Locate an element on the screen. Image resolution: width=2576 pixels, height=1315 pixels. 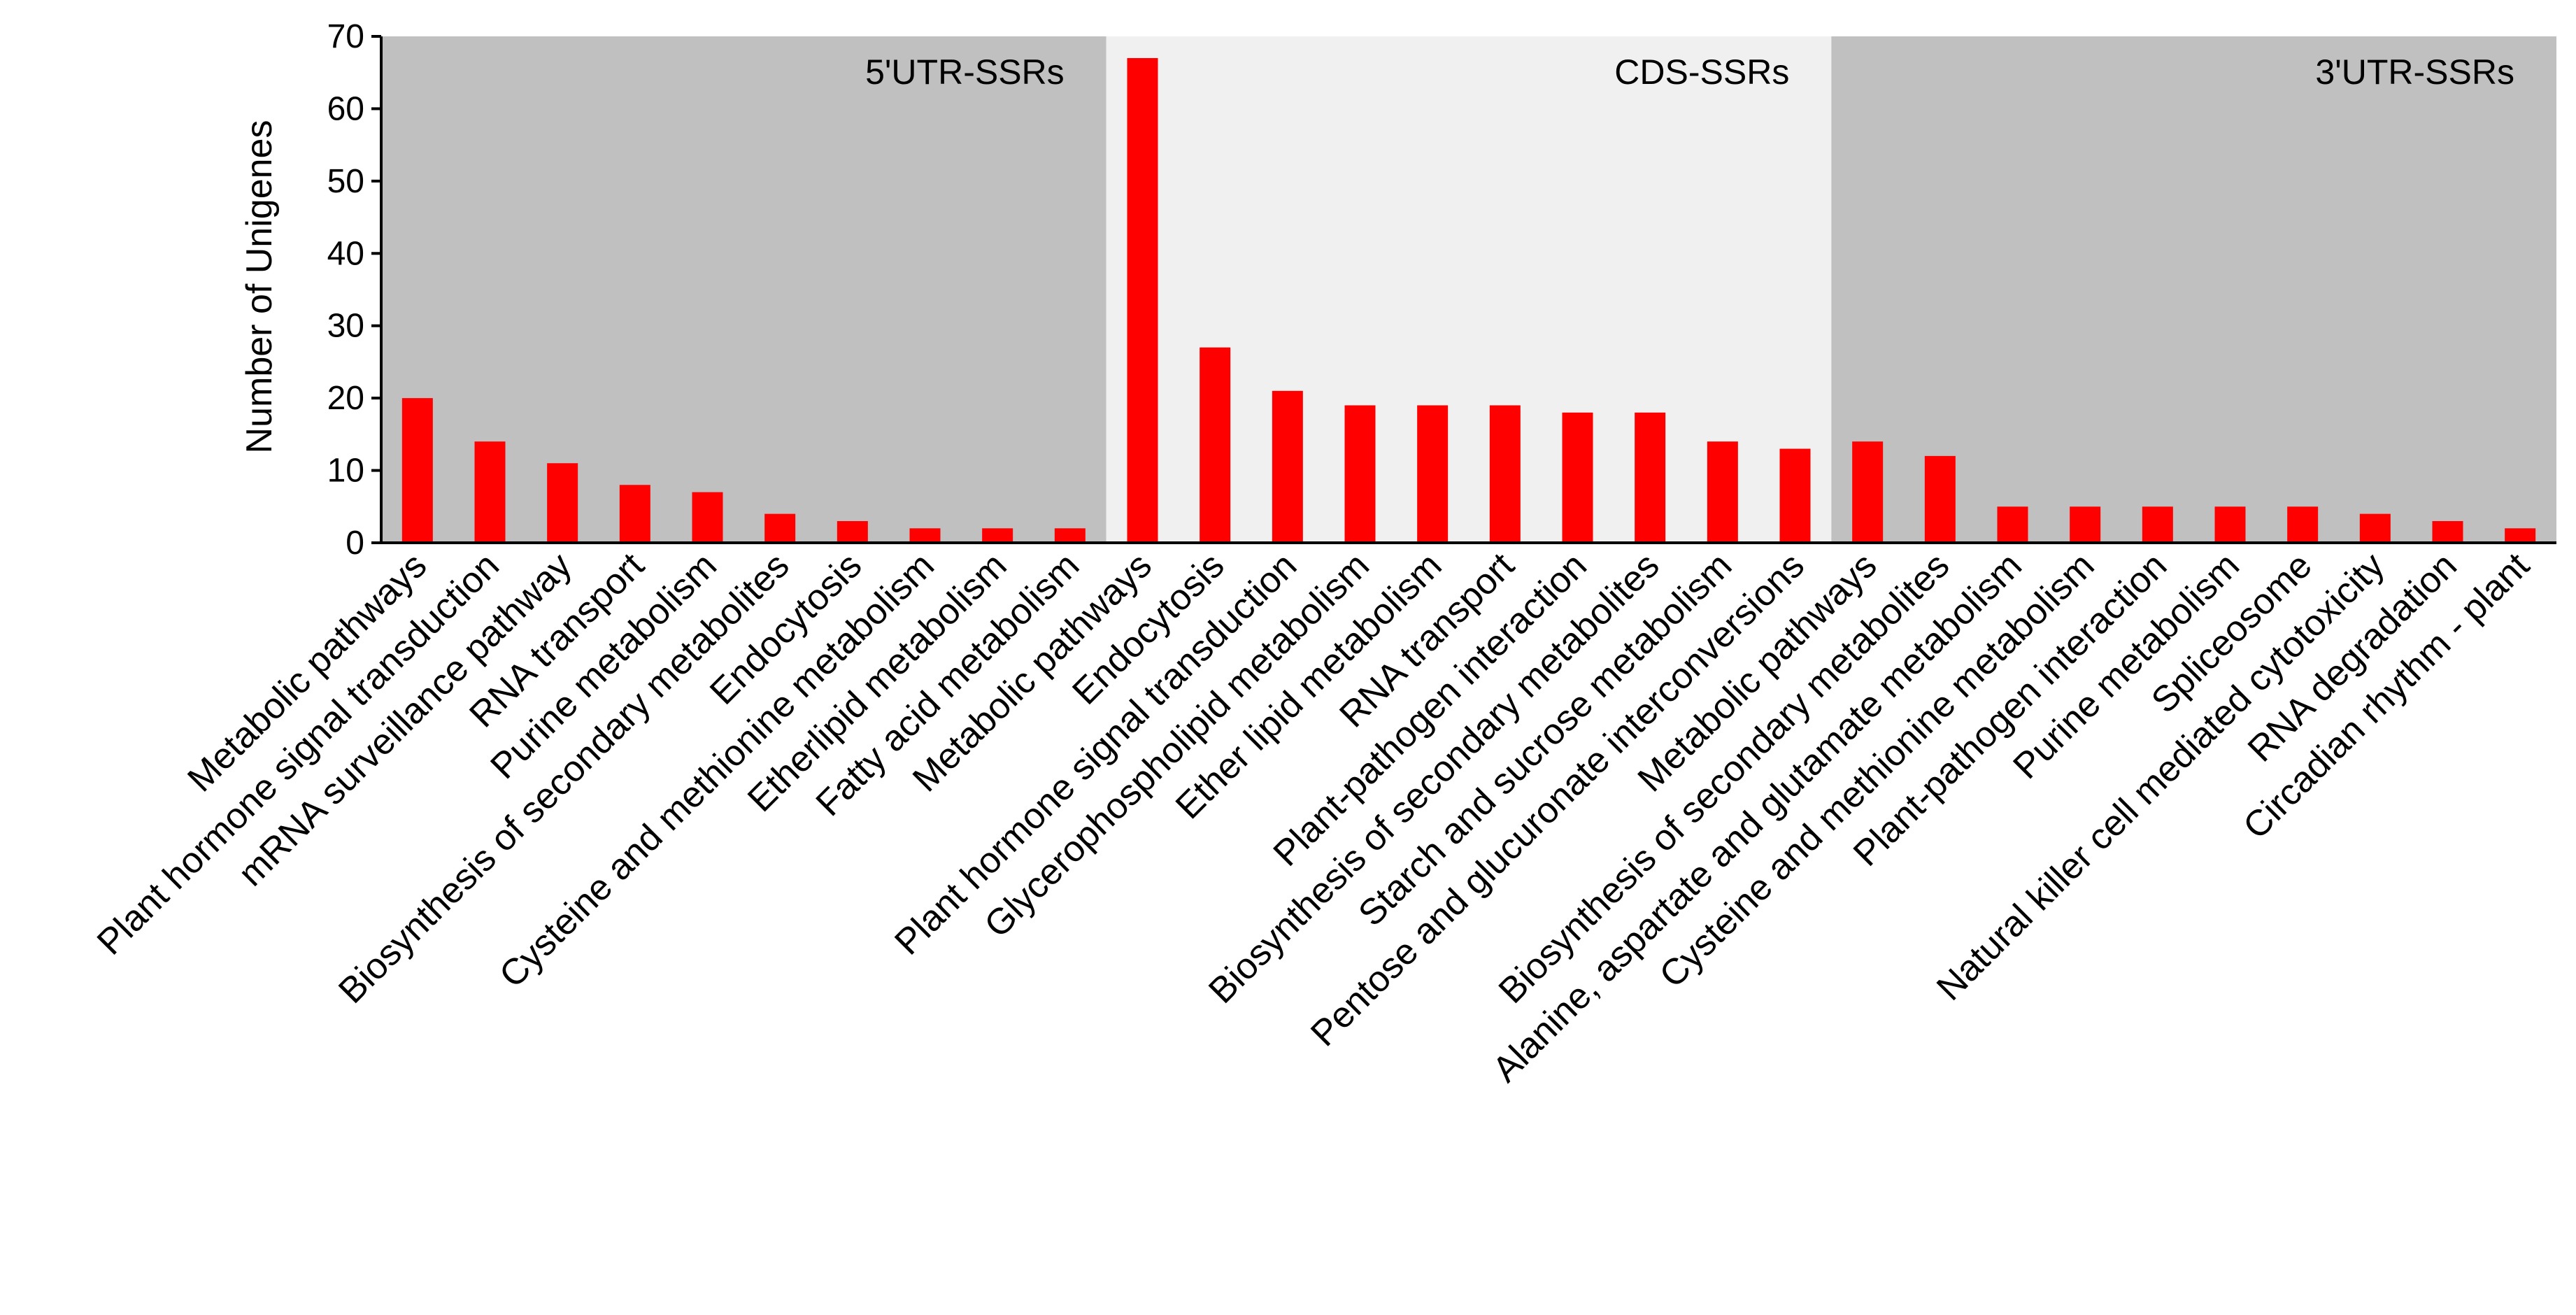
y-tick-label: 0 is located at coordinates (355, 543).